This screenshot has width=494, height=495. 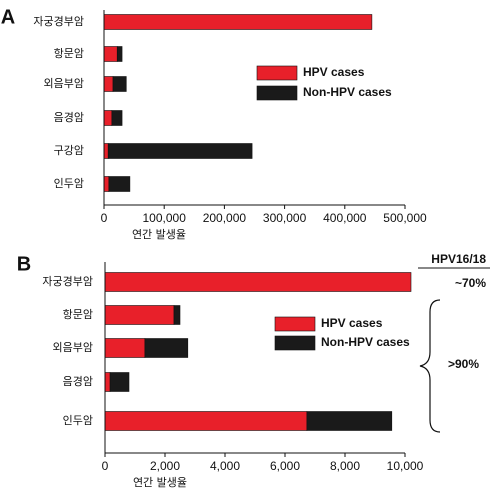 I want to click on x-tick-label: 100,000, so click(x=165, y=218).